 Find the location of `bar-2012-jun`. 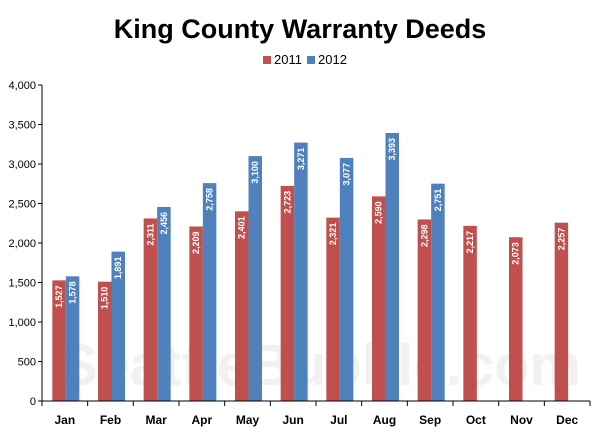

bar-2012-jun is located at coordinates (301, 271).